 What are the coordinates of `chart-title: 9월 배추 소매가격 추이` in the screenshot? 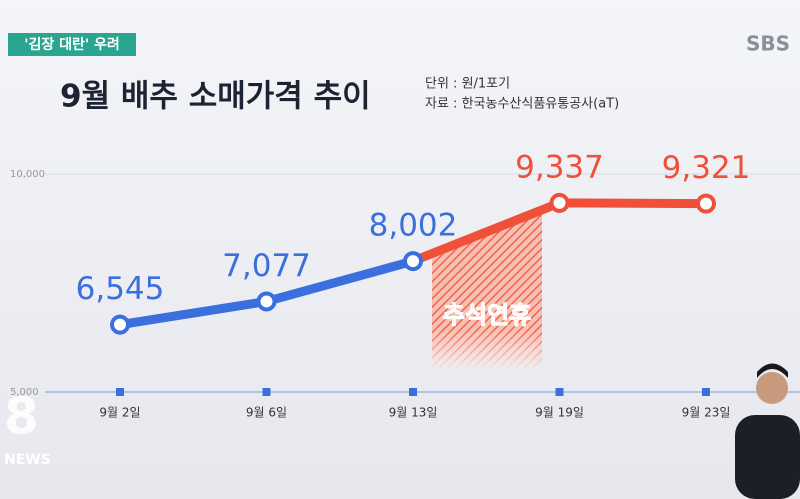 It's located at (215, 97).